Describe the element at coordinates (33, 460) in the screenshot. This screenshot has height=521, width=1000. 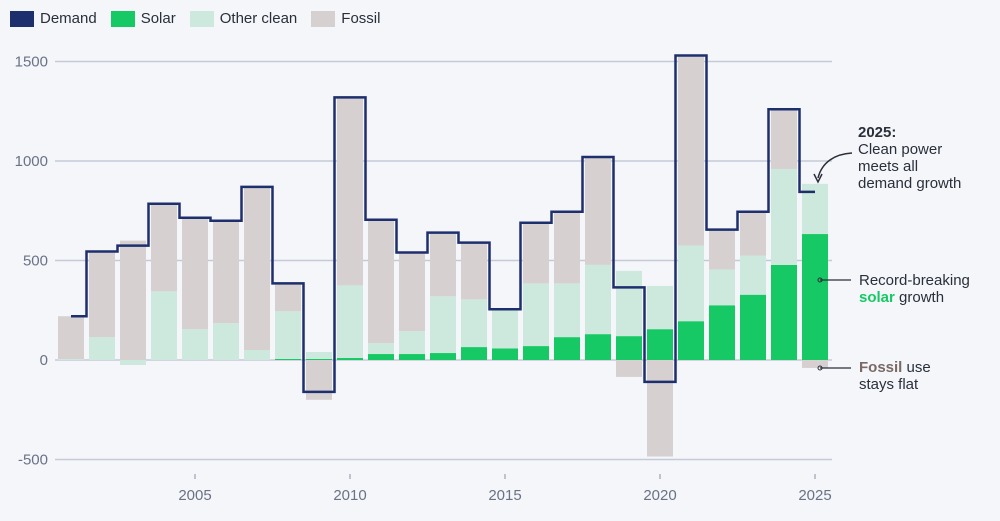
I see `y-tick-label: -500` at that location.